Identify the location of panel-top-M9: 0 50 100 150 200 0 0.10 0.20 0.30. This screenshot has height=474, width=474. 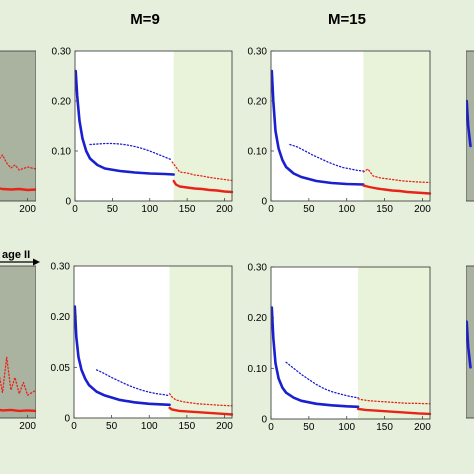
(143, 131).